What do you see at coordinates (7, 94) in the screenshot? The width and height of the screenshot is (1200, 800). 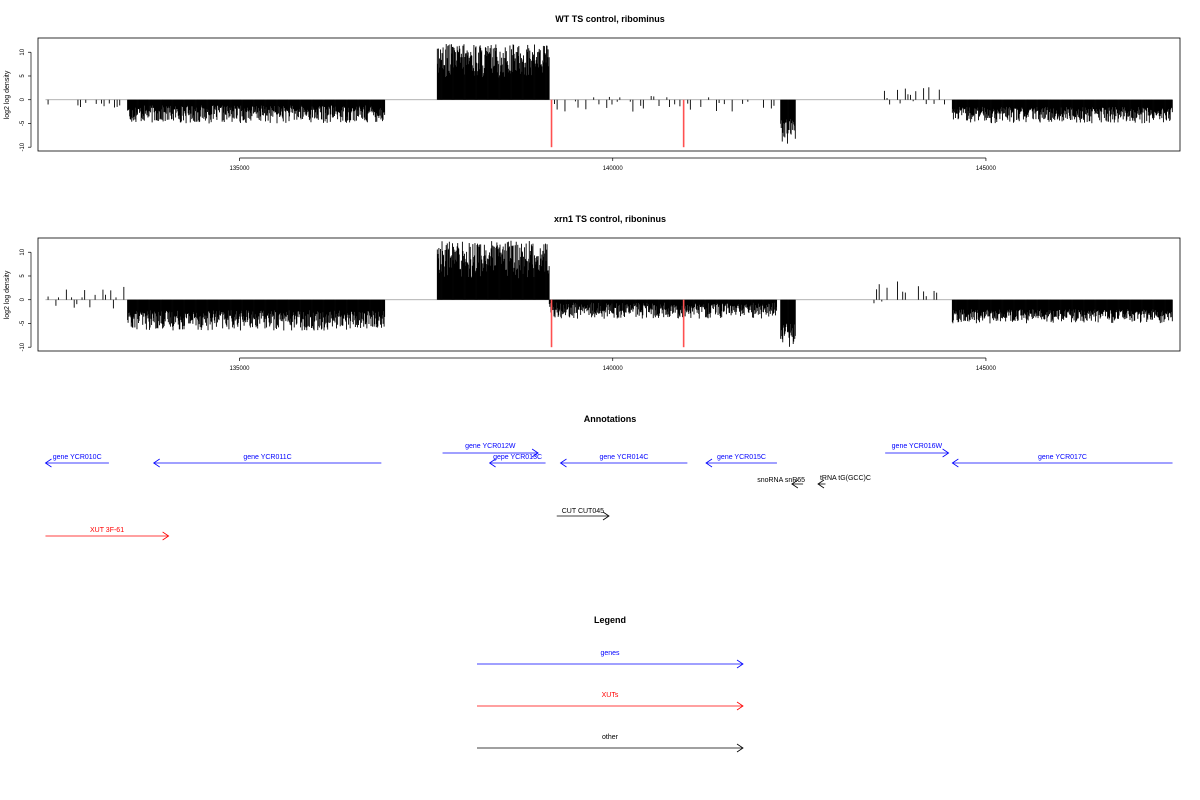 I see `wt-y-axis-label: log2 log density` at bounding box center [7, 94].